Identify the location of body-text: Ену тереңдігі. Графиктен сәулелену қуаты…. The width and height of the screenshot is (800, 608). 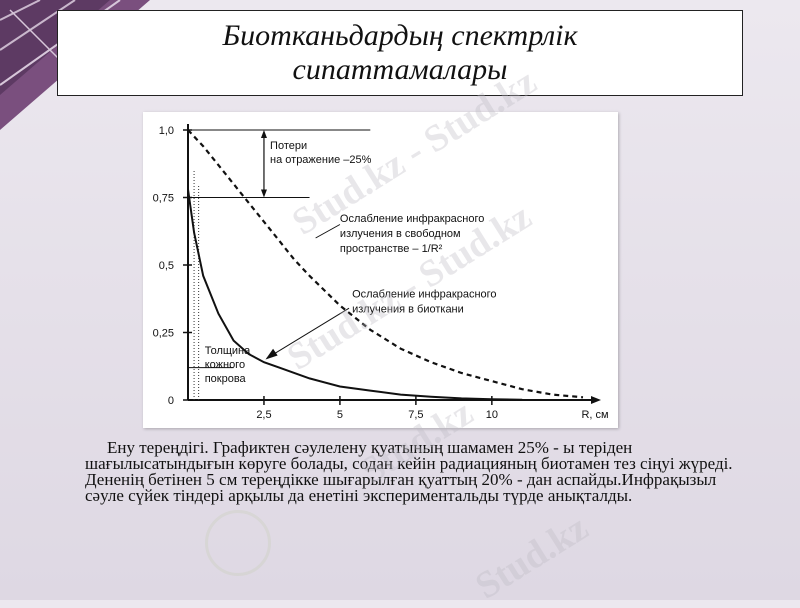
(409, 471).